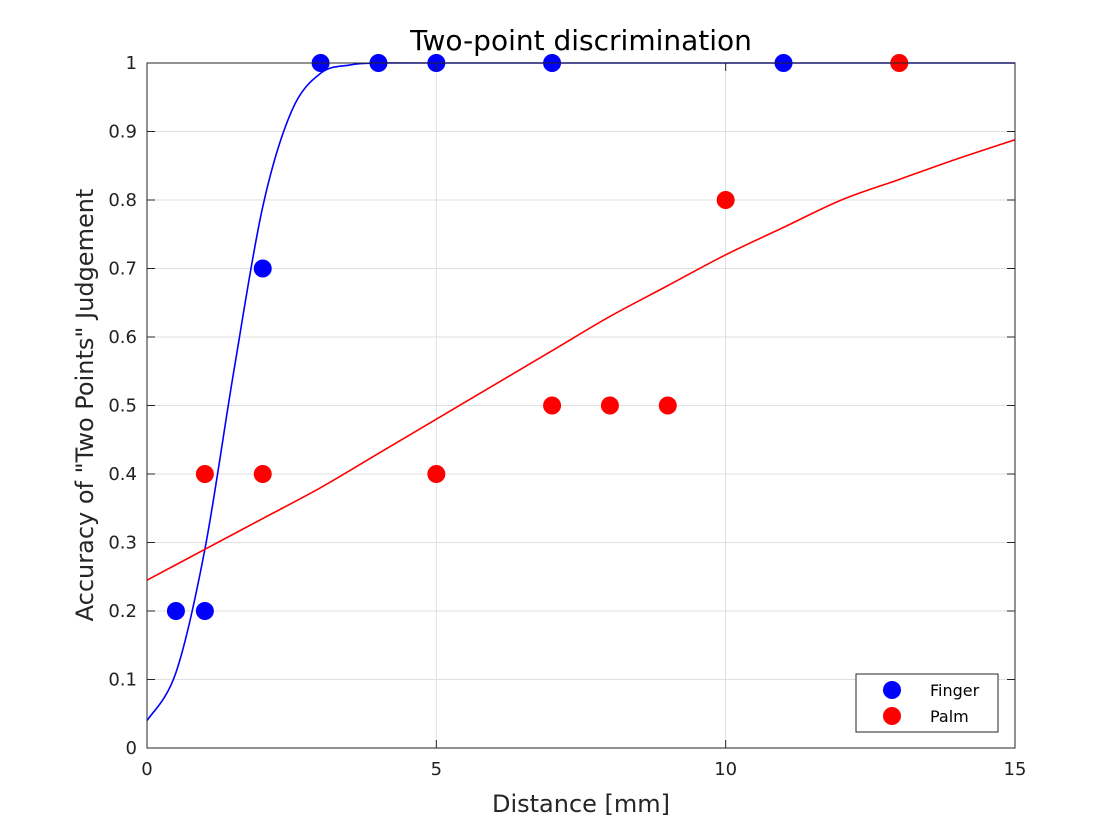  What do you see at coordinates (85, 405) in the screenshot?
I see `y-axis-label: Accuracy of "Two Points" Judgement` at bounding box center [85, 405].